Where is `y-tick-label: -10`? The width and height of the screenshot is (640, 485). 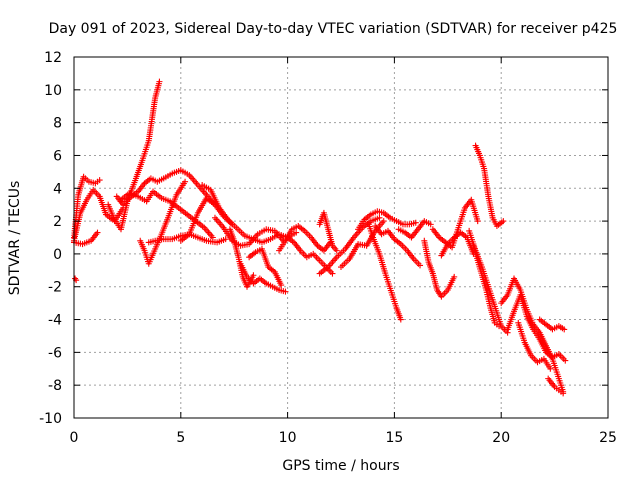
y-tick-label: -10 is located at coordinates (50, 419).